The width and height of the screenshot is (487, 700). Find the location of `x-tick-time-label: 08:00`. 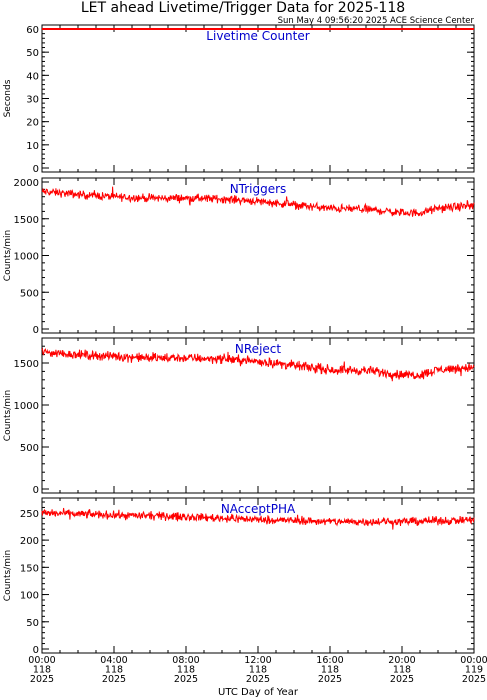

x-tick-time-label: 08:00 is located at coordinates (185, 660).